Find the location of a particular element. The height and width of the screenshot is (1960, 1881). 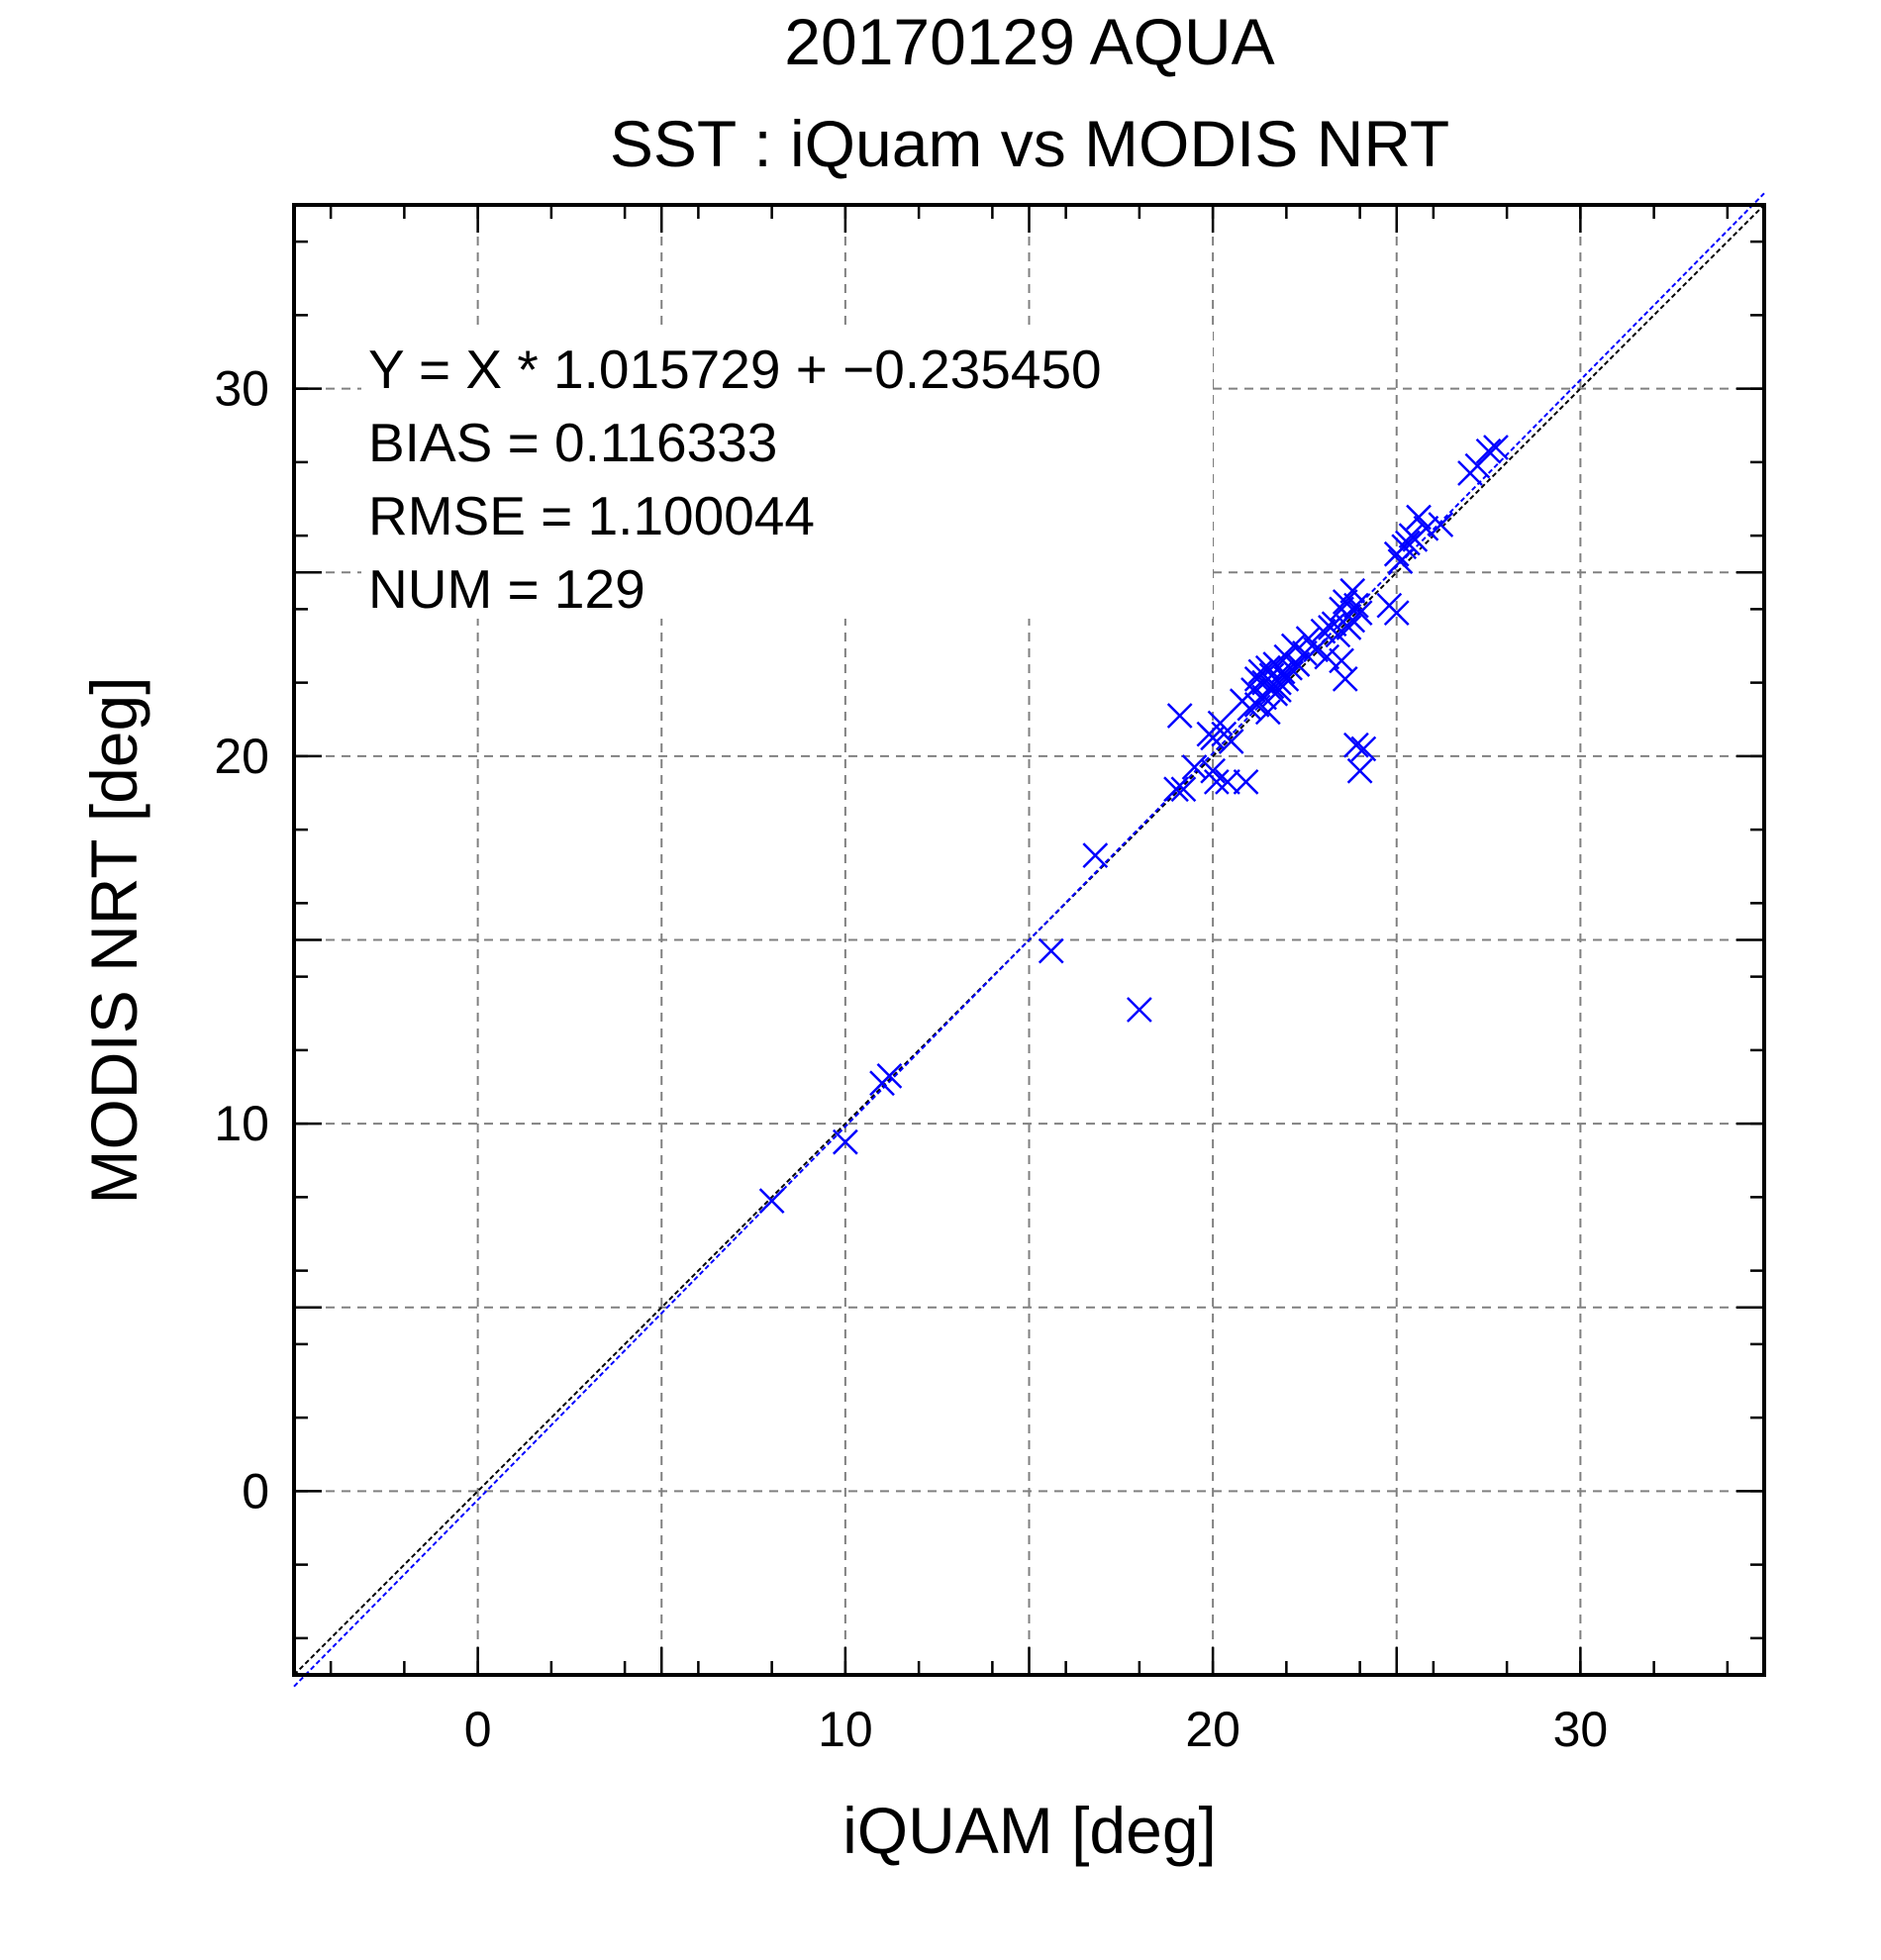

x-axis-label: iQUAM [deg] is located at coordinates (1030, 1830).